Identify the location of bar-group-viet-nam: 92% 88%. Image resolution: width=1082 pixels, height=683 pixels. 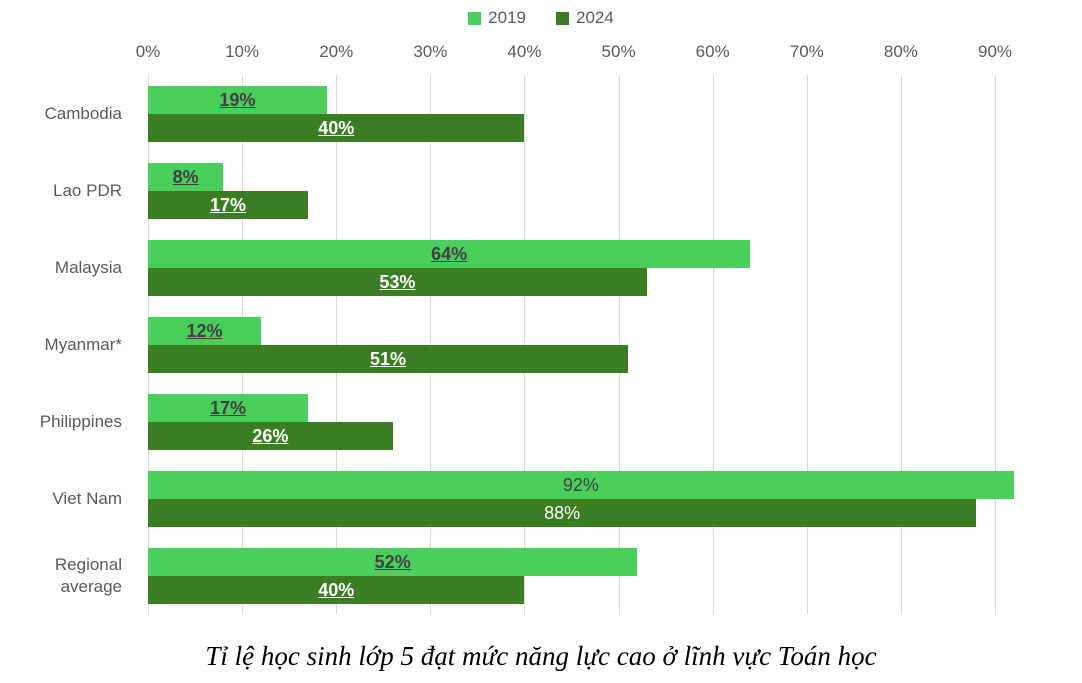
(594, 498).